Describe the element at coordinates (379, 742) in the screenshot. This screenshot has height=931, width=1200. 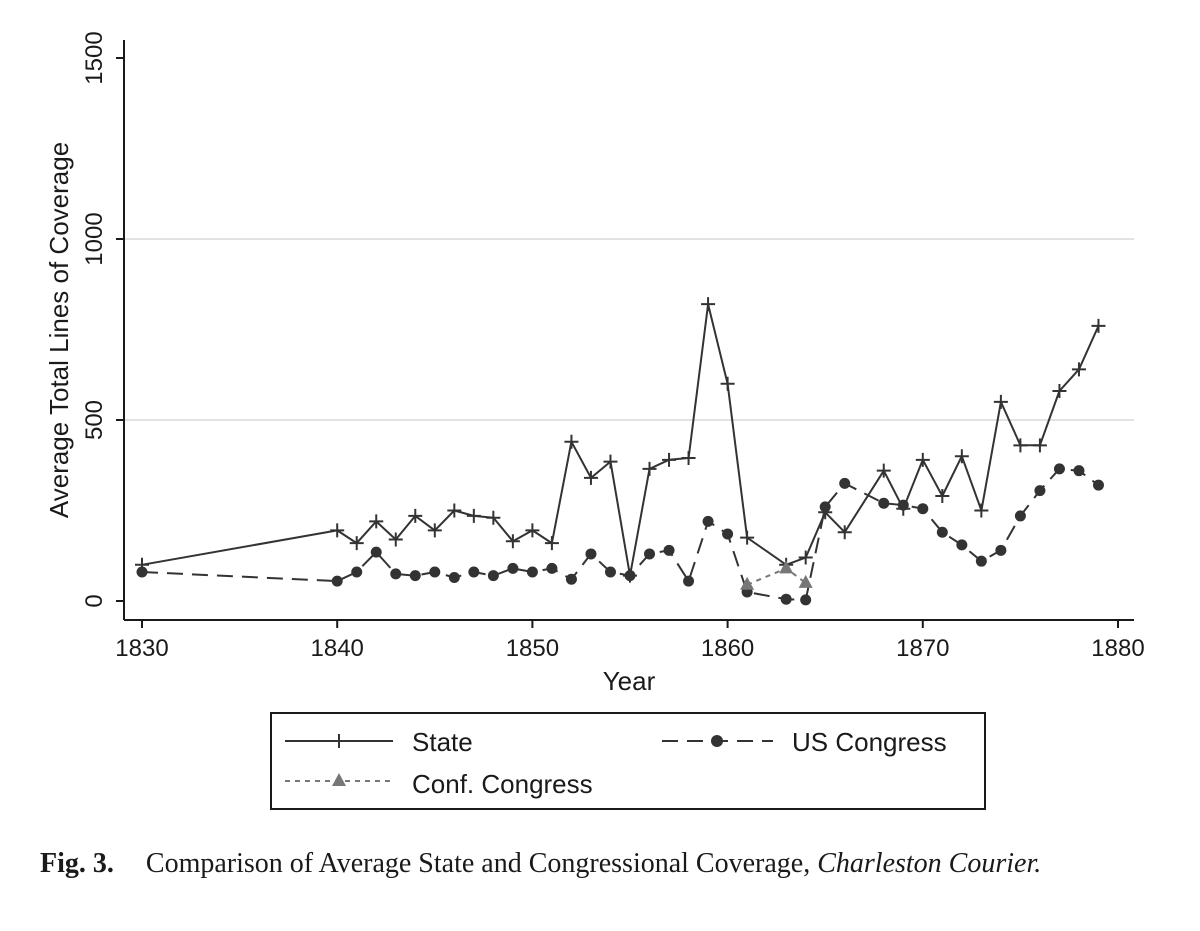
I see `legend-item-state: State` at that location.